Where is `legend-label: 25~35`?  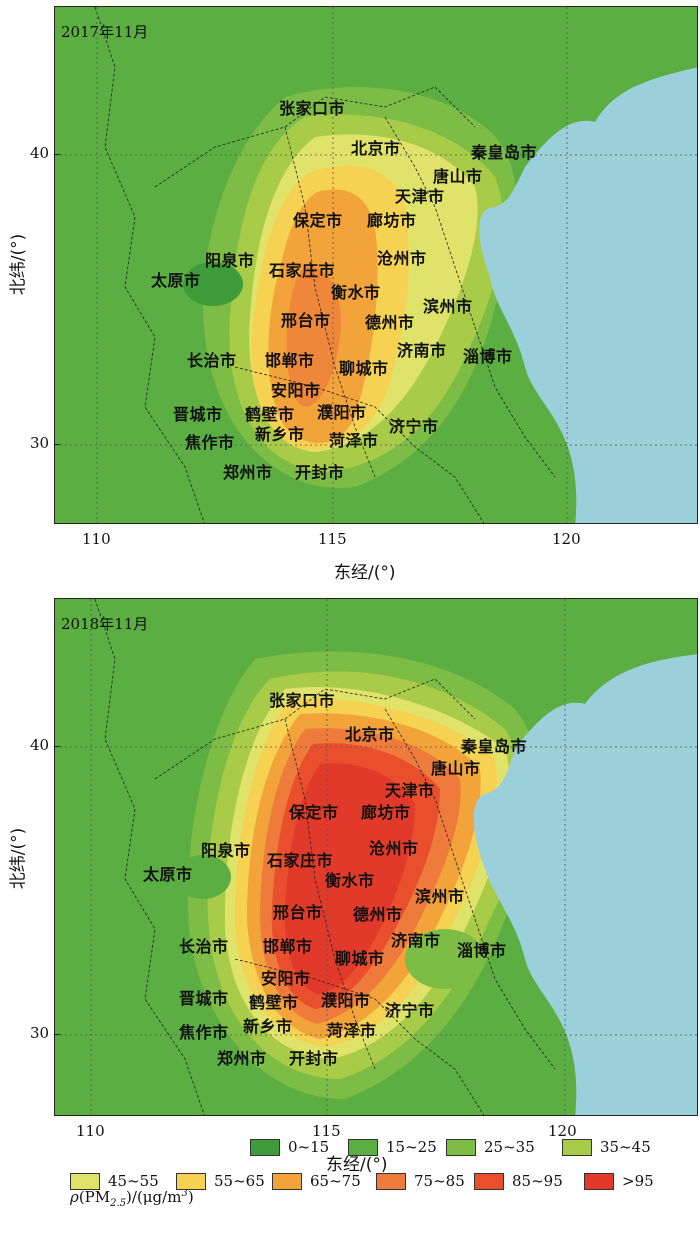 legend-label: 25~35 is located at coordinates (509, 1147).